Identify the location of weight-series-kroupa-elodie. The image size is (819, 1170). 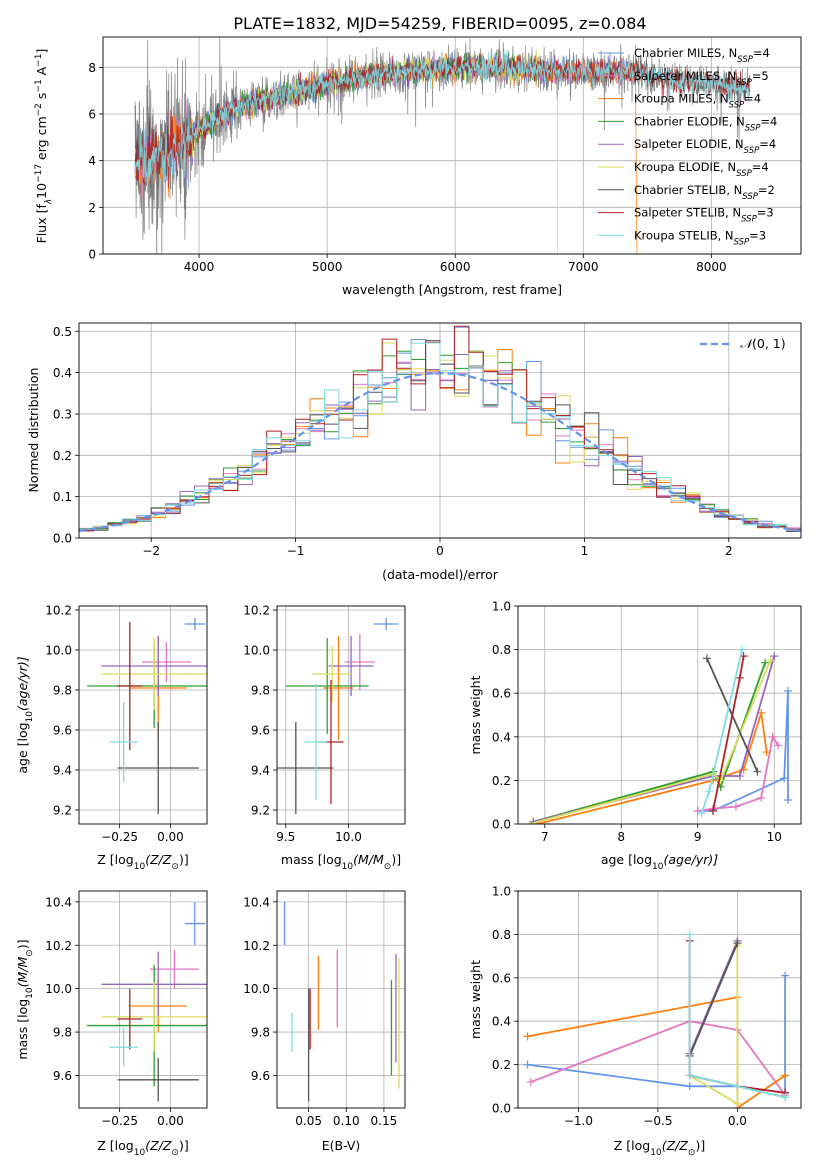
(650, 740).